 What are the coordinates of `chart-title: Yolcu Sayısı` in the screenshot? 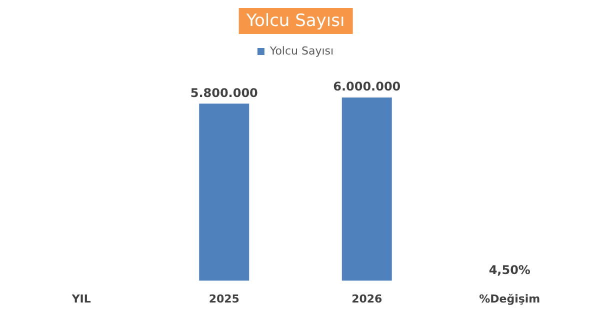 It's located at (295, 21).